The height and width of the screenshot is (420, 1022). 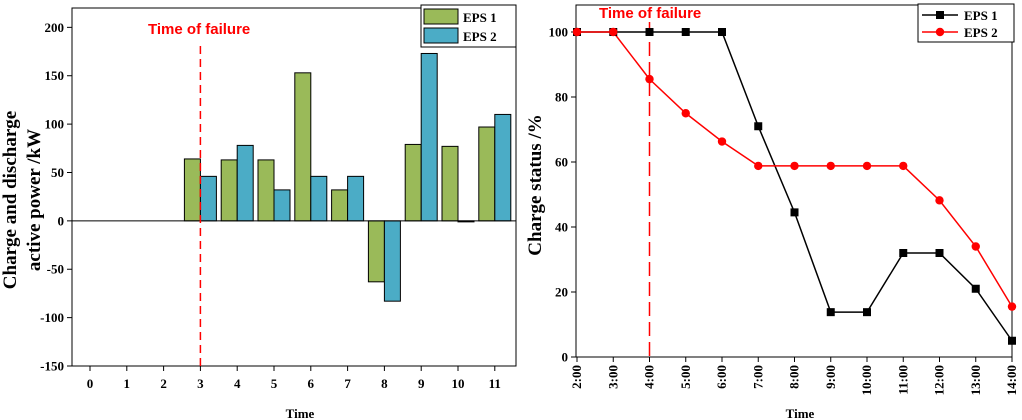 What do you see at coordinates (612, 377) in the screenshot?
I see `right-x-tick-label: 3:00` at bounding box center [612, 377].